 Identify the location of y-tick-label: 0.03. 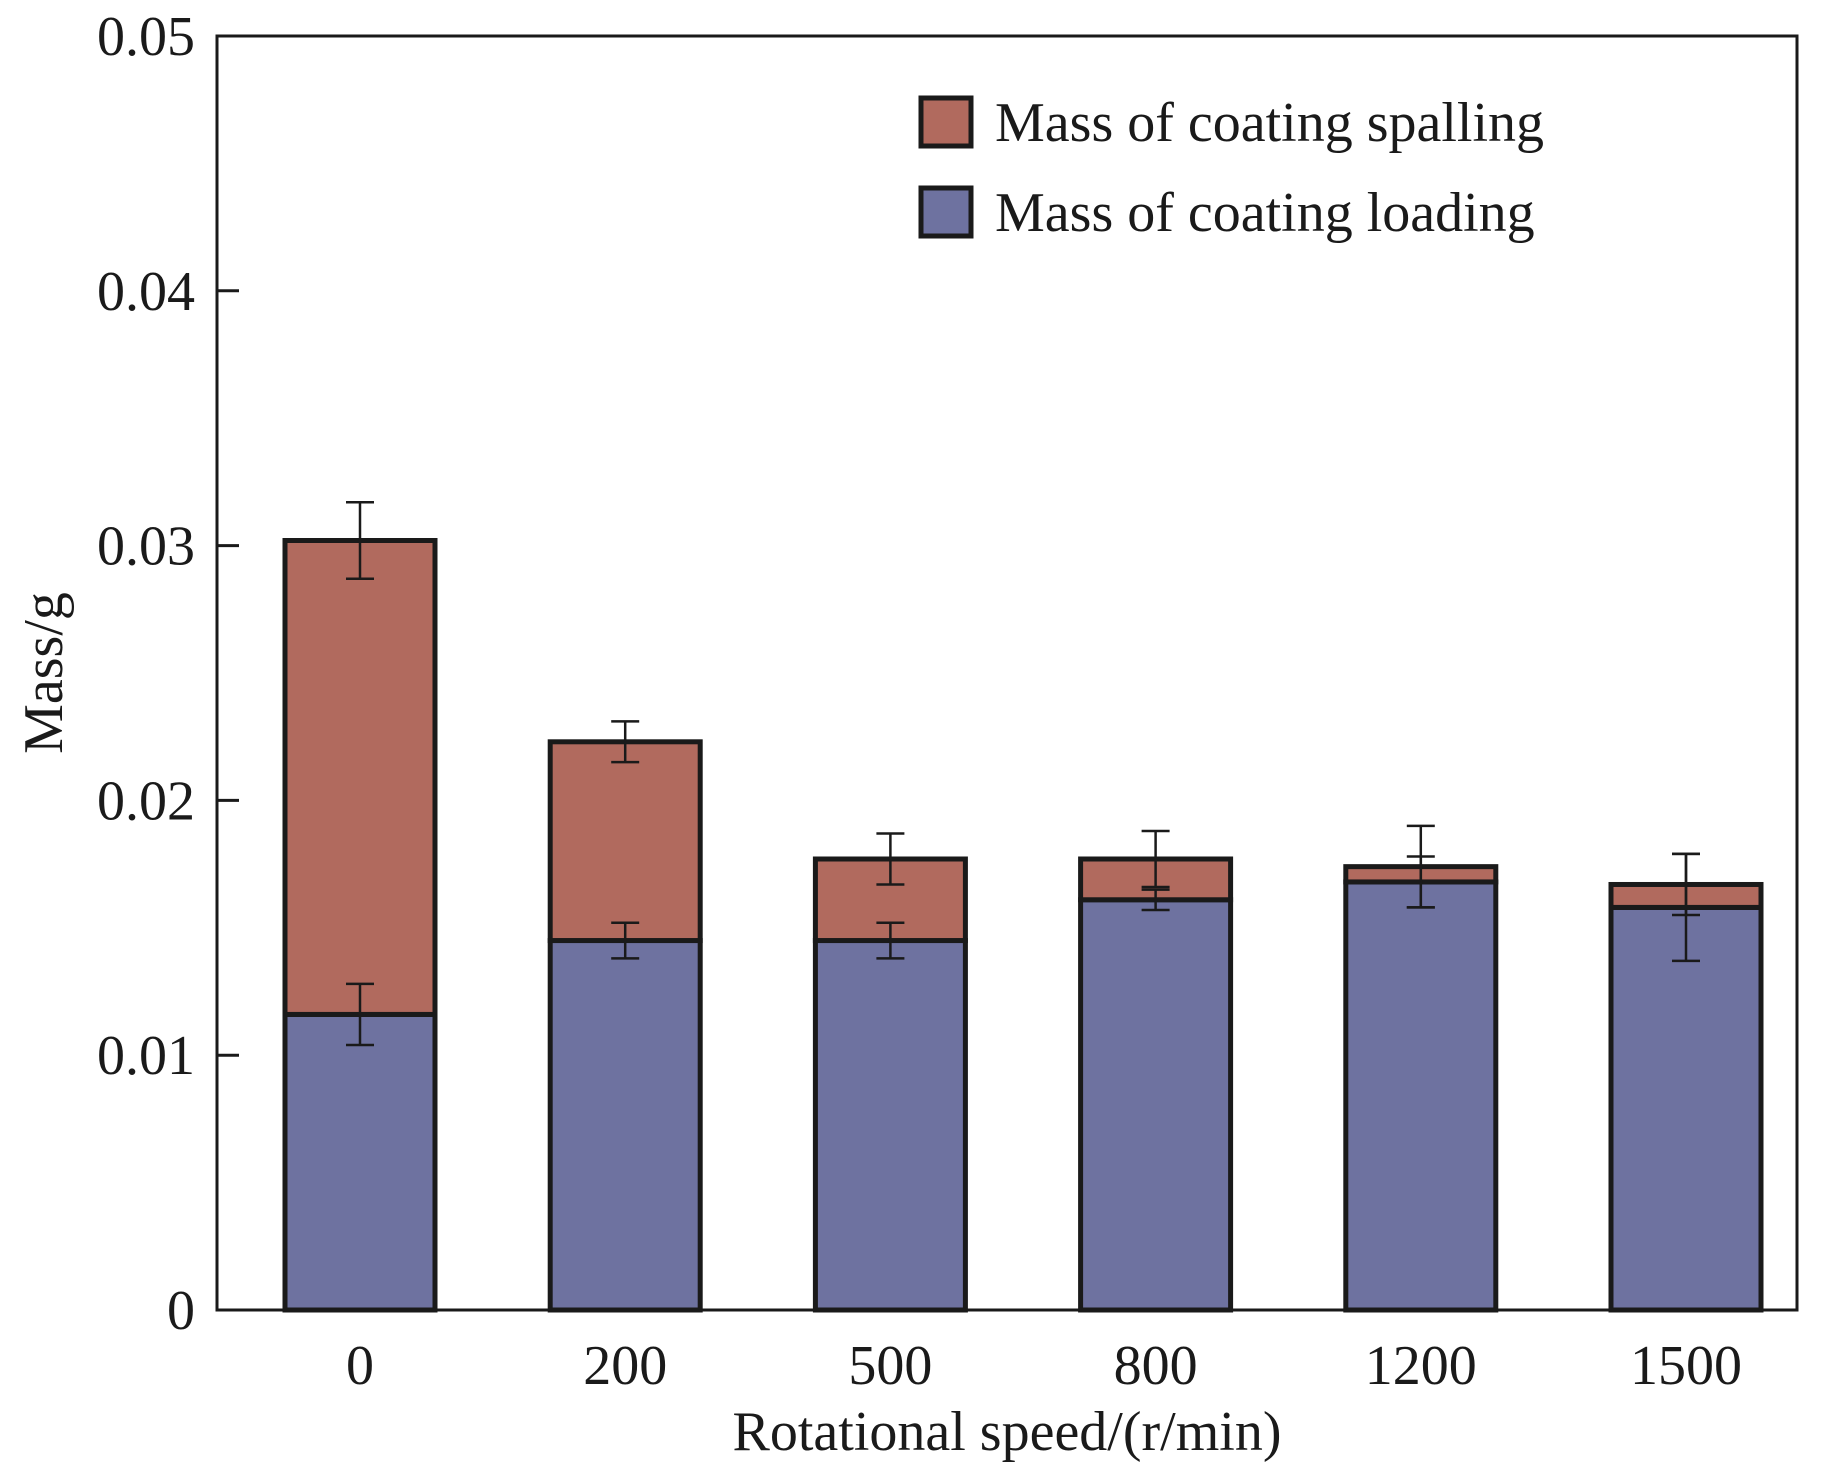
(146, 547).